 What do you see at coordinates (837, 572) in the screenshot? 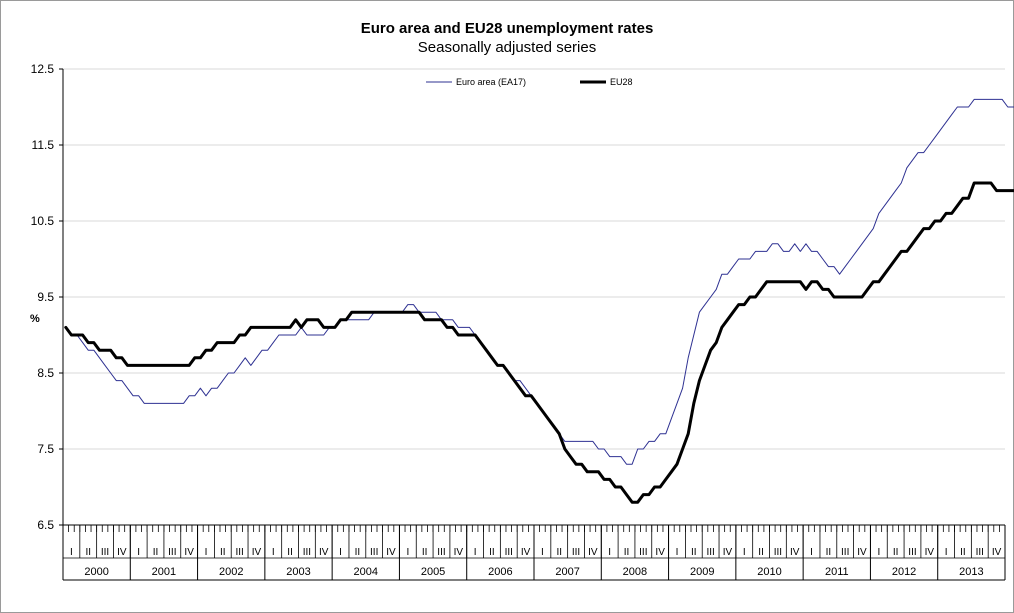
I see `x-year-label: 2011` at bounding box center [837, 572].